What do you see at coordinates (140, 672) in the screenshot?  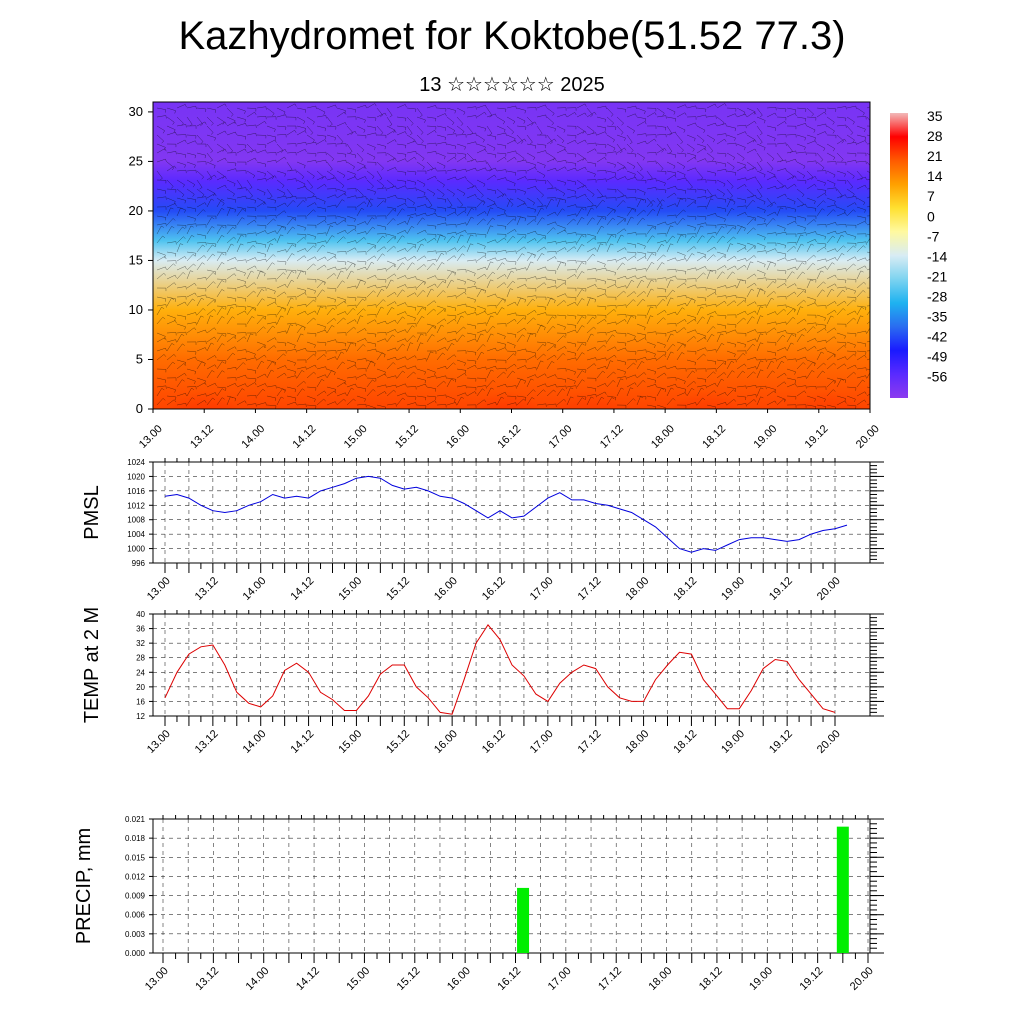 I see `y-tick-label: 24` at bounding box center [140, 672].